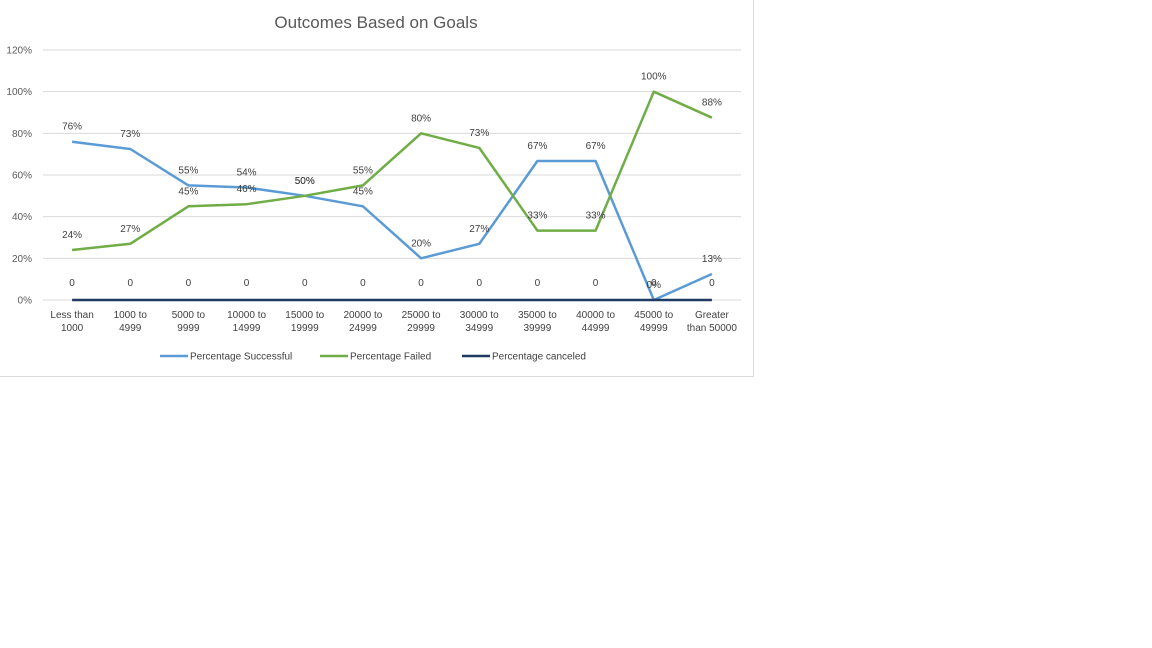 The image size is (1152, 648). What do you see at coordinates (22, 217) in the screenshot?
I see `y-tick-label: 40%` at bounding box center [22, 217].